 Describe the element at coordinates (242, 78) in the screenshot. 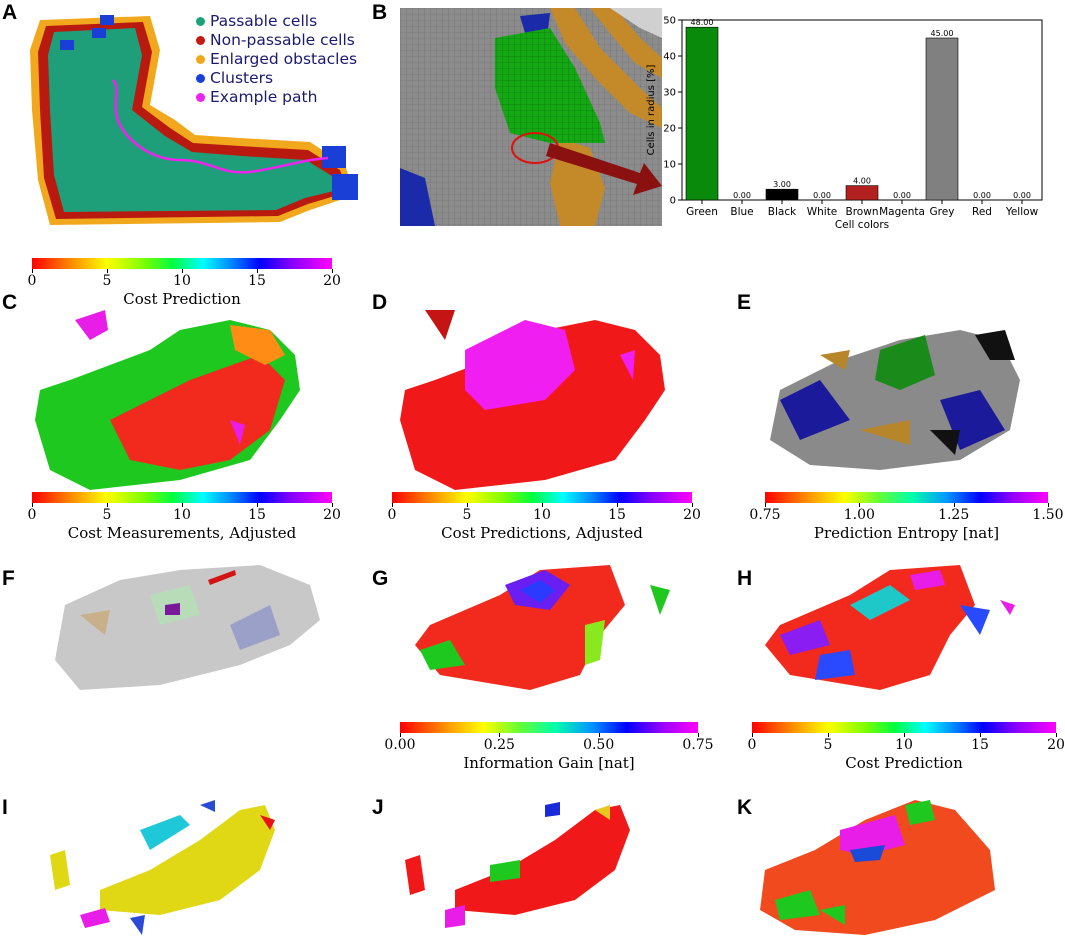

I see `legend-label: Clusters` at that location.